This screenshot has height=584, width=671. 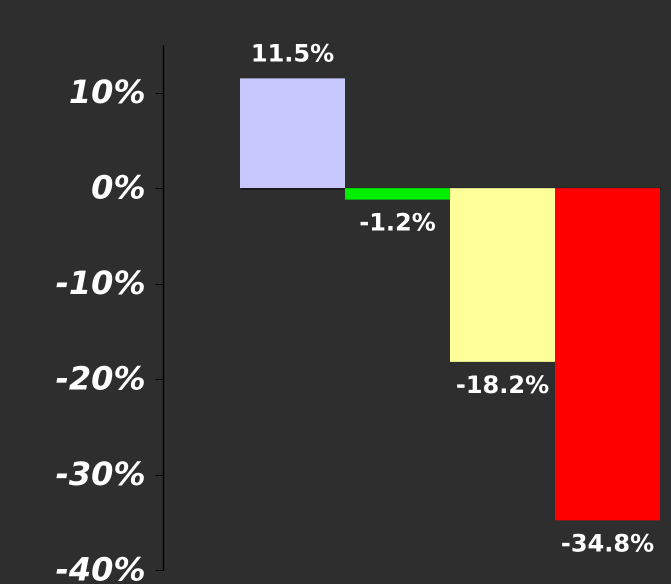 What do you see at coordinates (101, 474) in the screenshot?
I see `y-tick-label: -30%` at bounding box center [101, 474].